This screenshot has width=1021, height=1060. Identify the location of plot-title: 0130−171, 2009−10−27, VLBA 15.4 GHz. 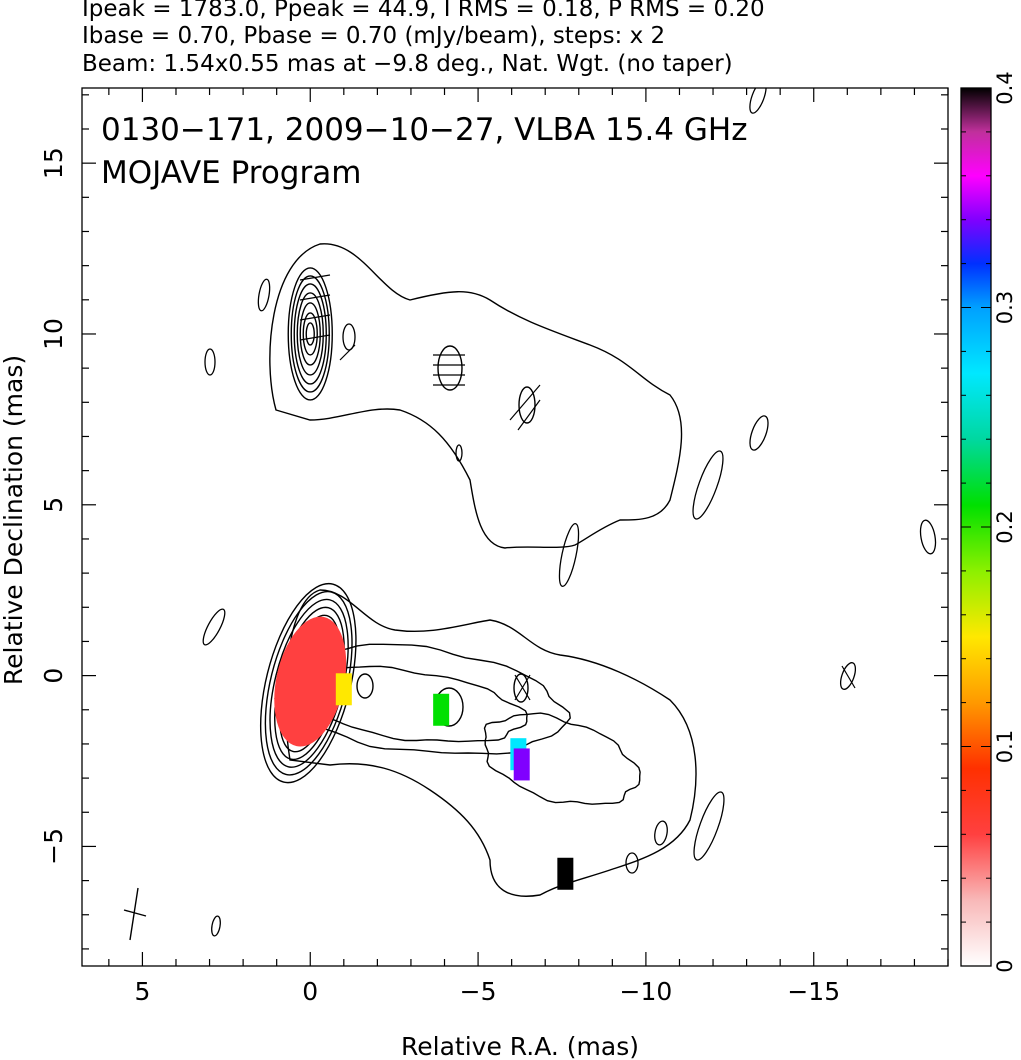
(424, 130).